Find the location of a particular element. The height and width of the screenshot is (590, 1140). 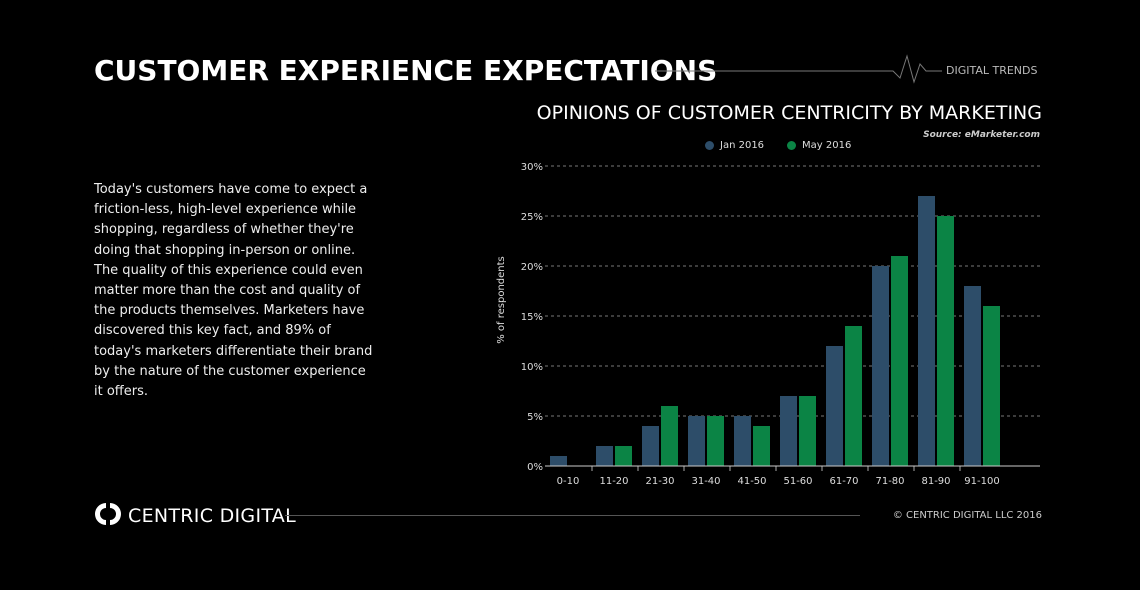

x-tick-label: 41-50 is located at coordinates (751, 481).